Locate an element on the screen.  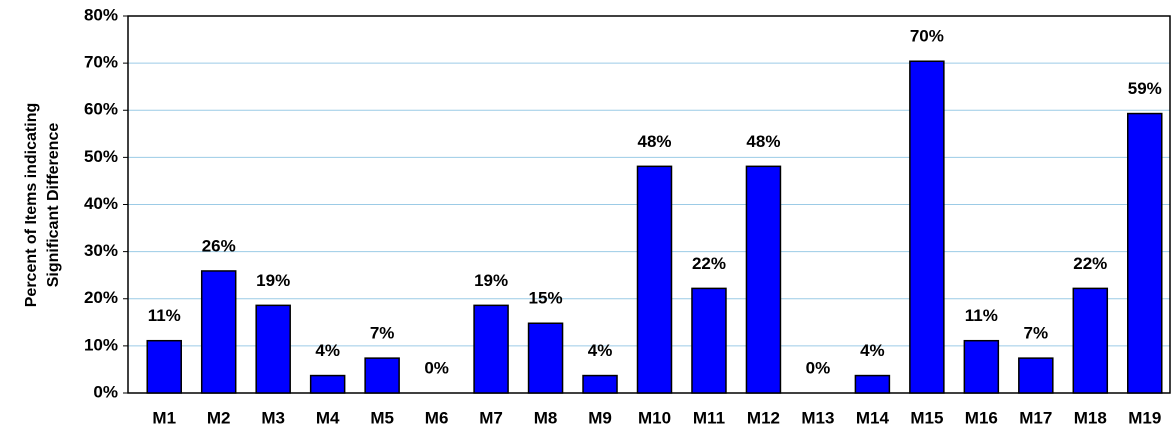
y-tick-label: 20% is located at coordinates (101, 297).